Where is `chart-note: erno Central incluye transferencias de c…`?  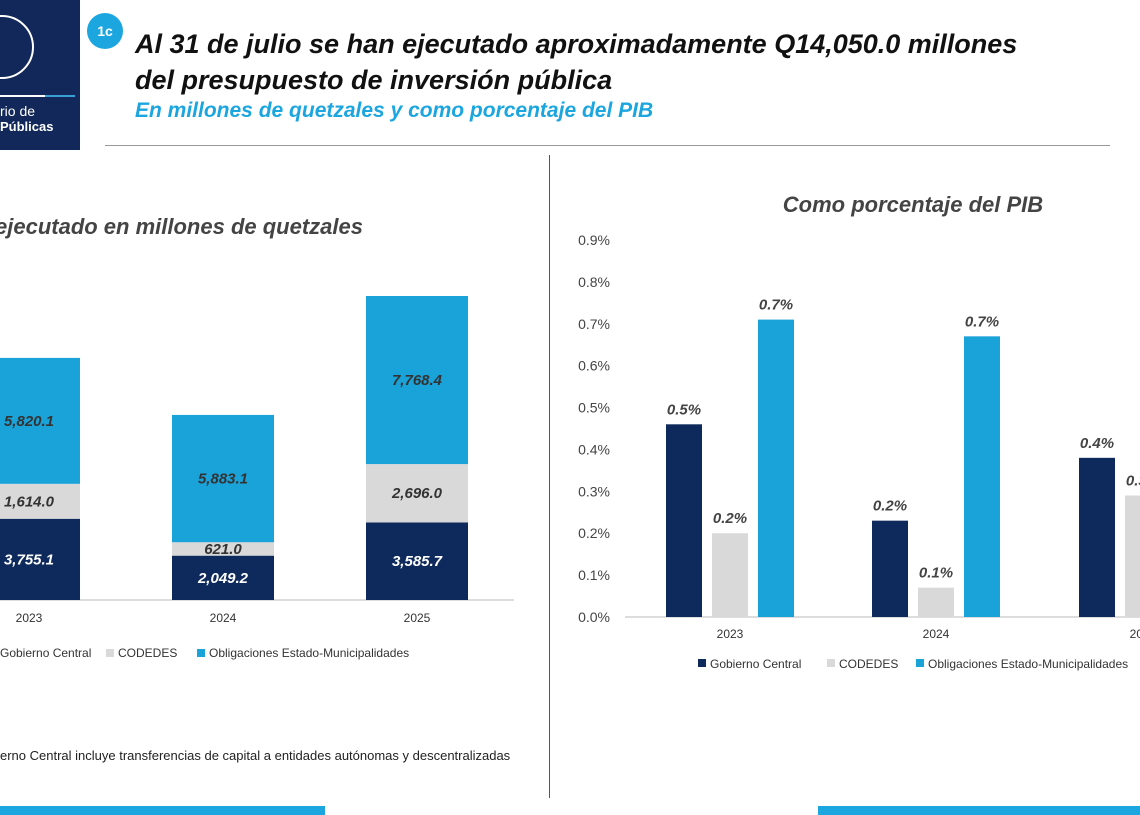 chart-note: erno Central incluye transferencias de c… is located at coordinates (255, 755).